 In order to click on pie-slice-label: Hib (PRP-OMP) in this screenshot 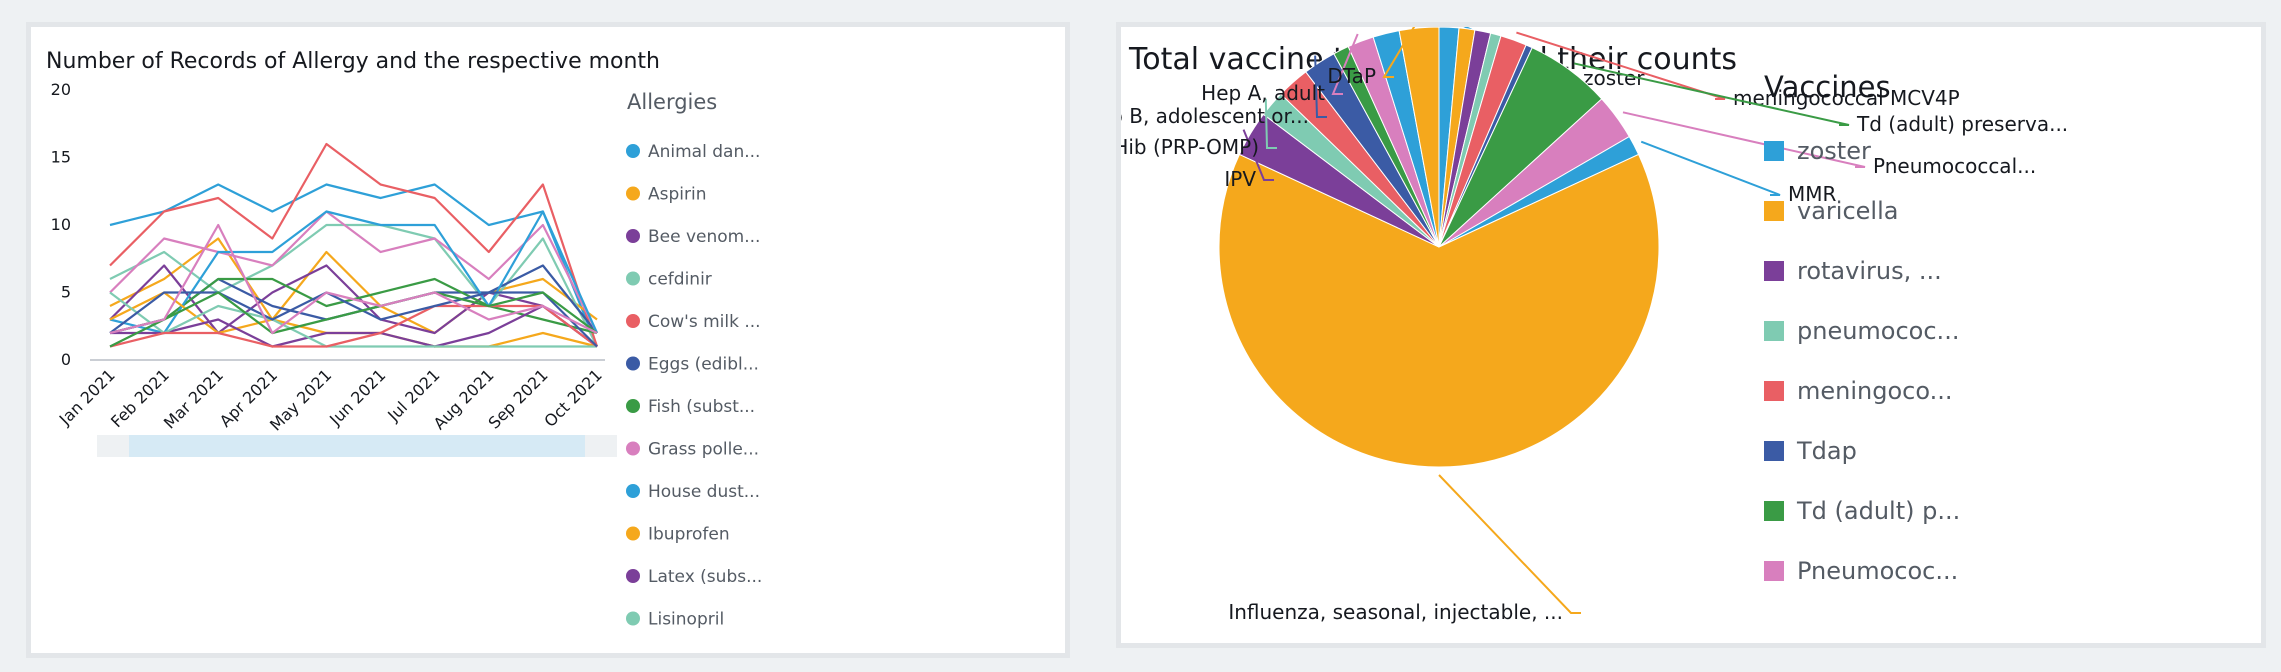, I will do `click(1190, 147)`.